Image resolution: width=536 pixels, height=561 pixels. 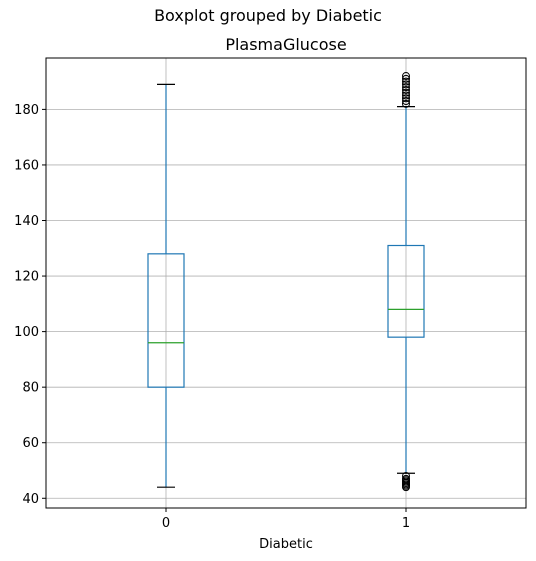 What do you see at coordinates (30, 305) in the screenshot?
I see `y-axis-ticks: 40 60 80 100 120 140 160 180` at bounding box center [30, 305].